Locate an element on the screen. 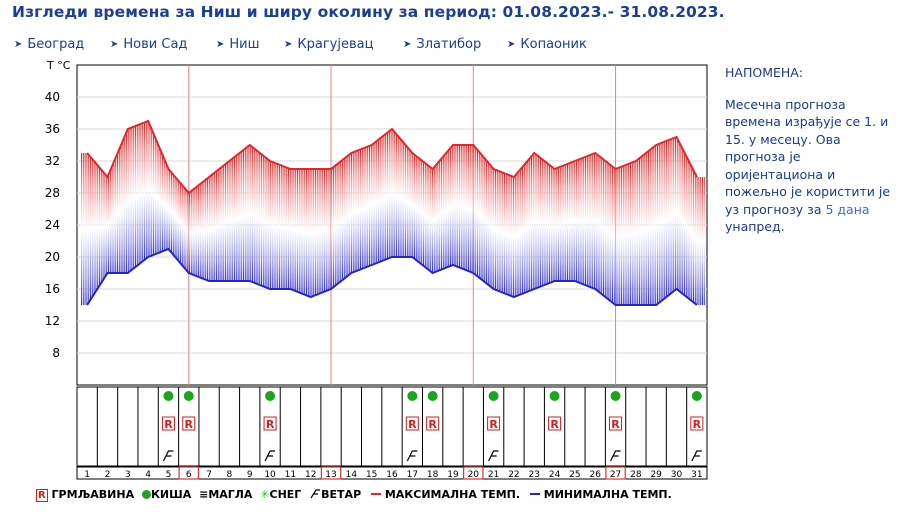 This screenshot has width=900, height=523. nav-link-5: ➤ Златибор is located at coordinates (442, 44).